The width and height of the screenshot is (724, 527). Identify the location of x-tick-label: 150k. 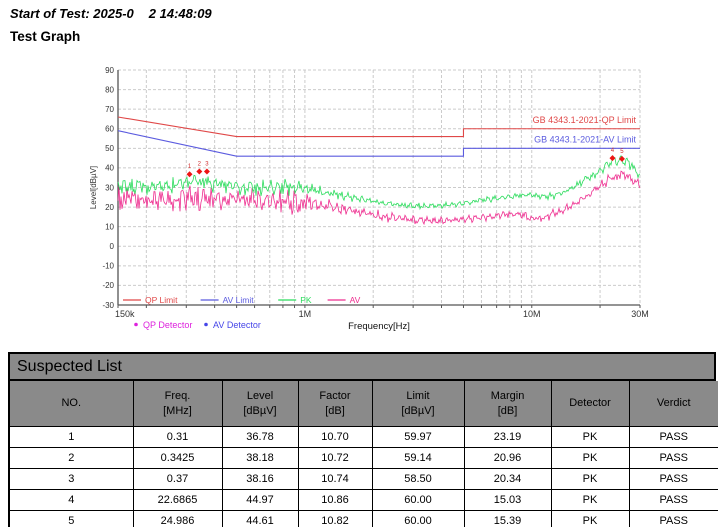
(125, 314).